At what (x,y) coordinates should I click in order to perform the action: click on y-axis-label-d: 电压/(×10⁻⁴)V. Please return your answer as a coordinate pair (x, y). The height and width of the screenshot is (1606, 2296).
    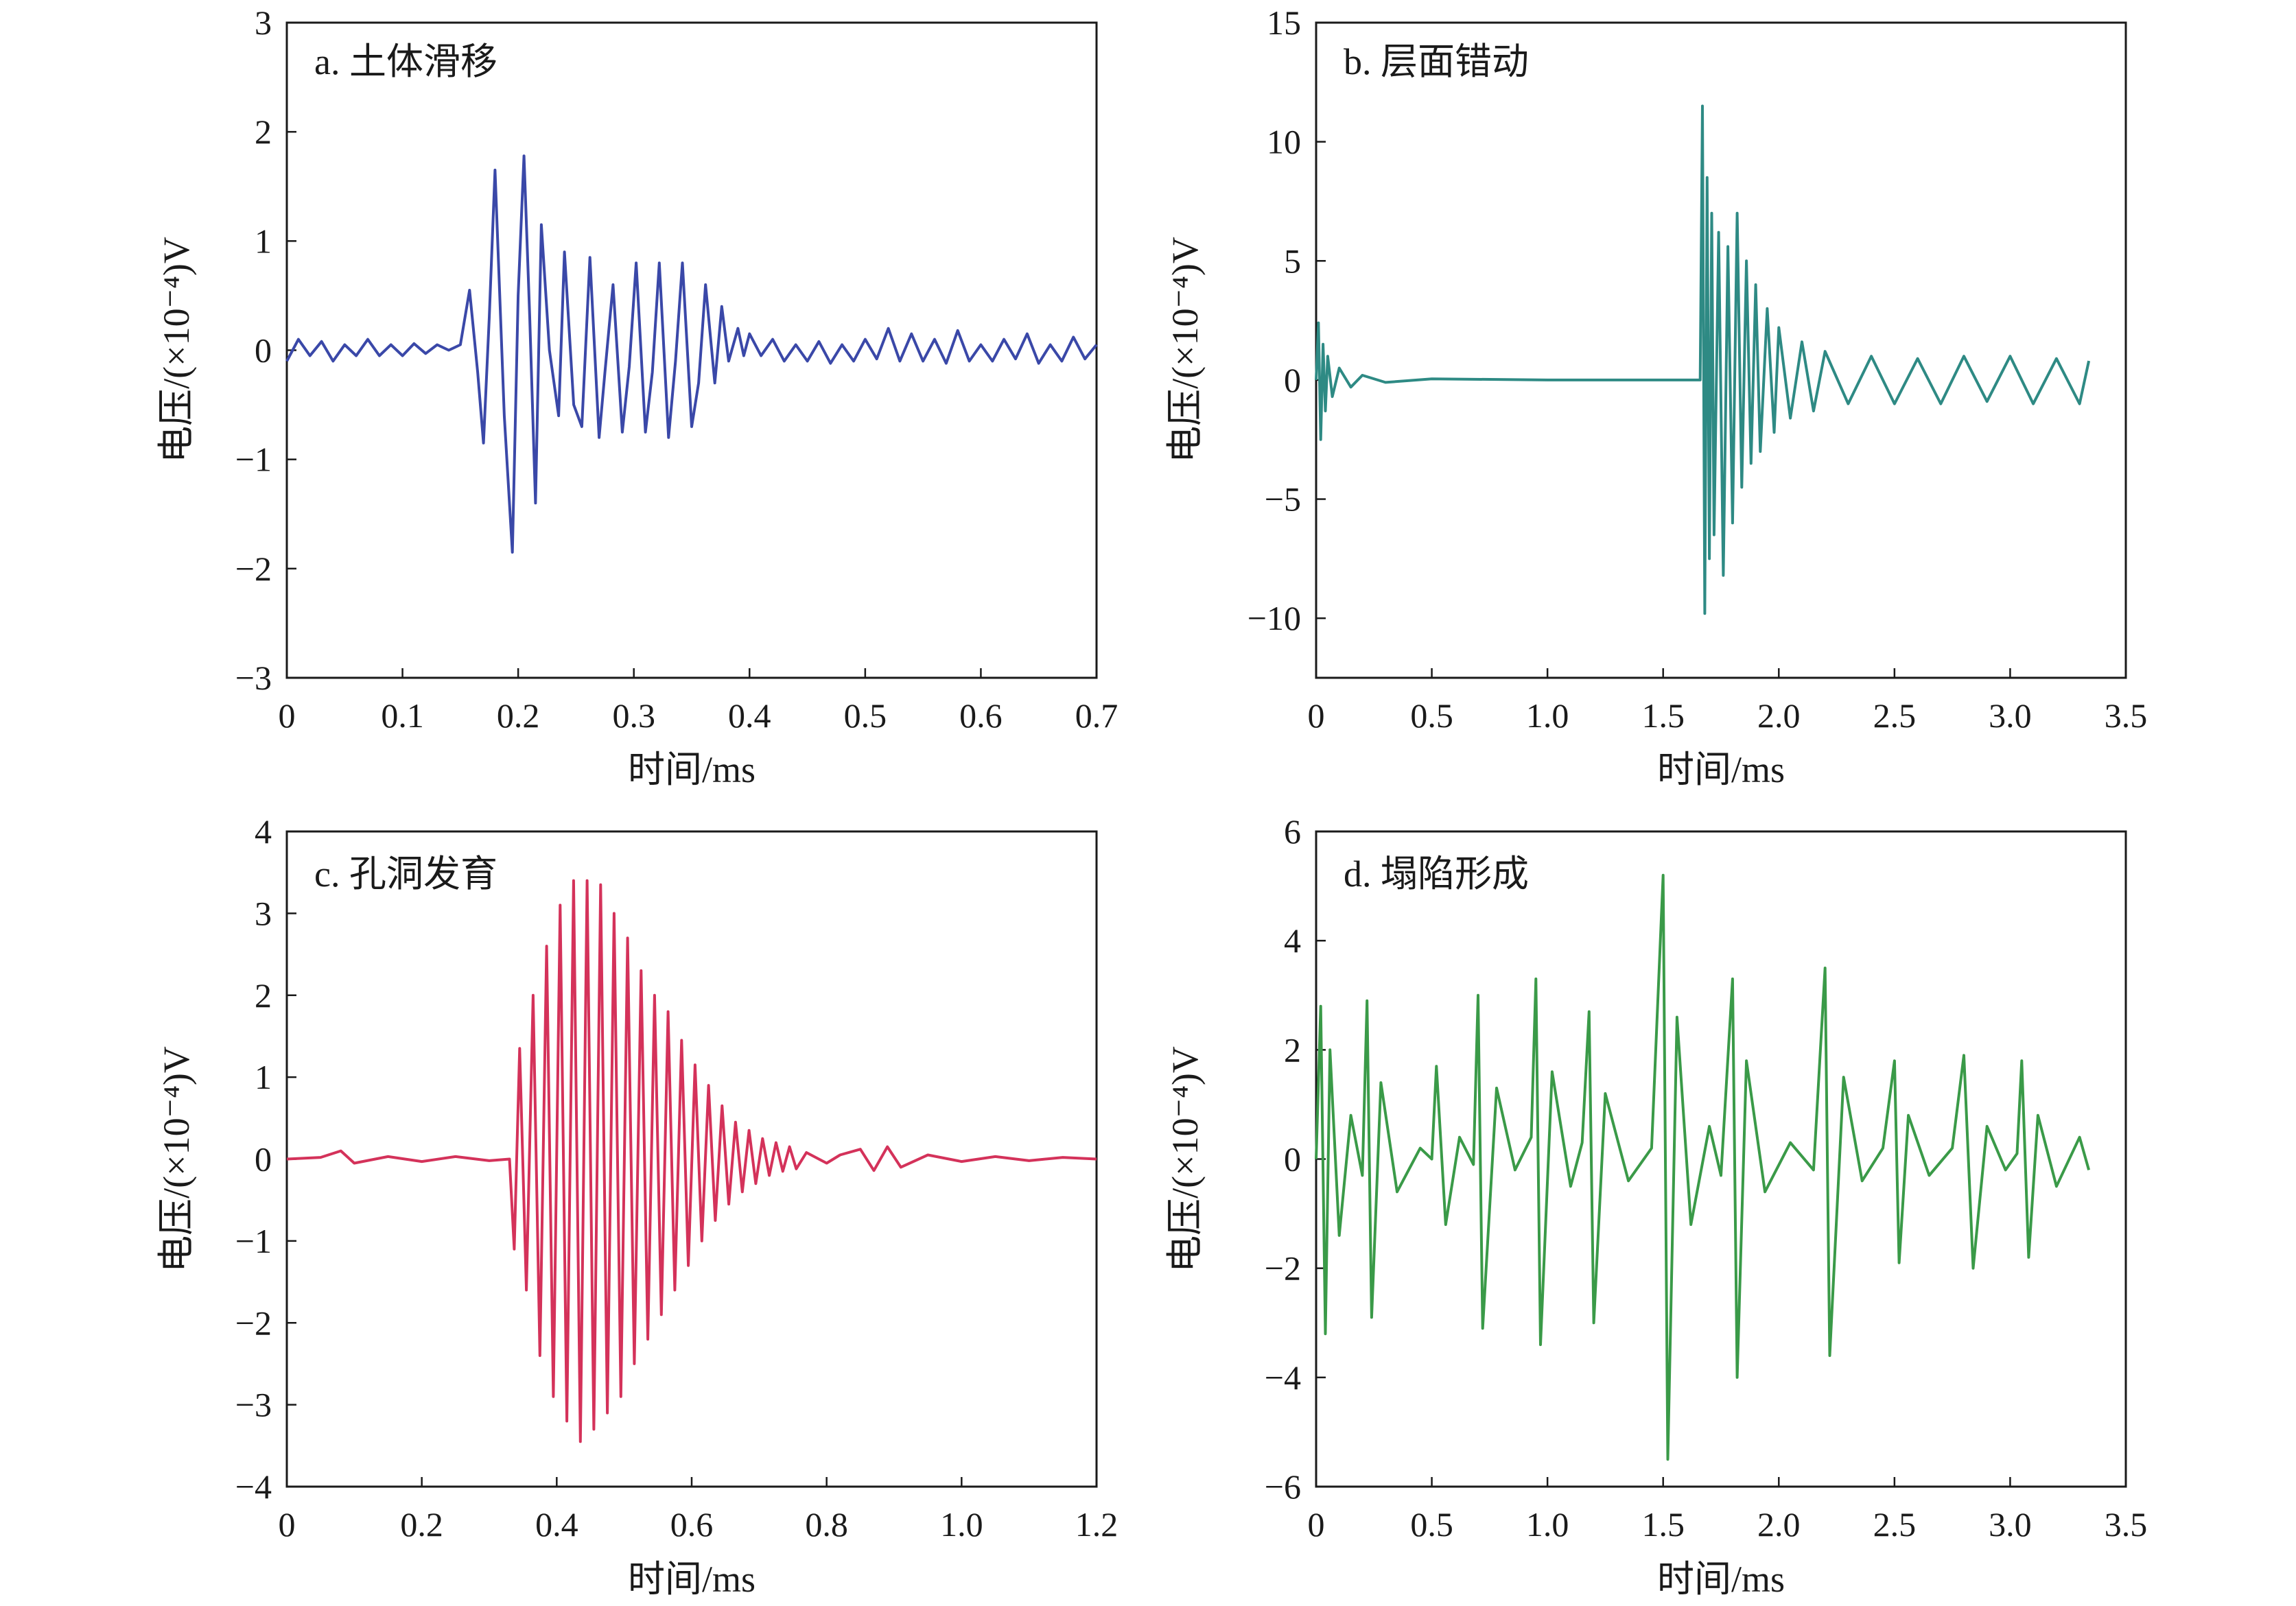
    Looking at the image, I should click on (1185, 1159).